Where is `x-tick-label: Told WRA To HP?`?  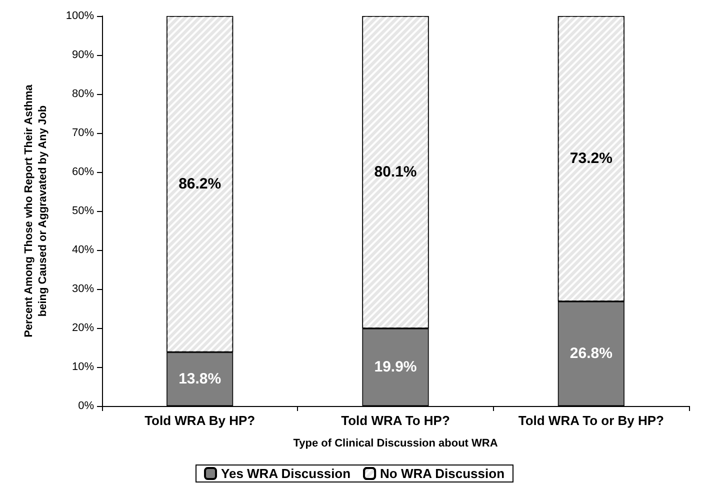
x-tick-label: Told WRA To HP? is located at coordinates (395, 420).